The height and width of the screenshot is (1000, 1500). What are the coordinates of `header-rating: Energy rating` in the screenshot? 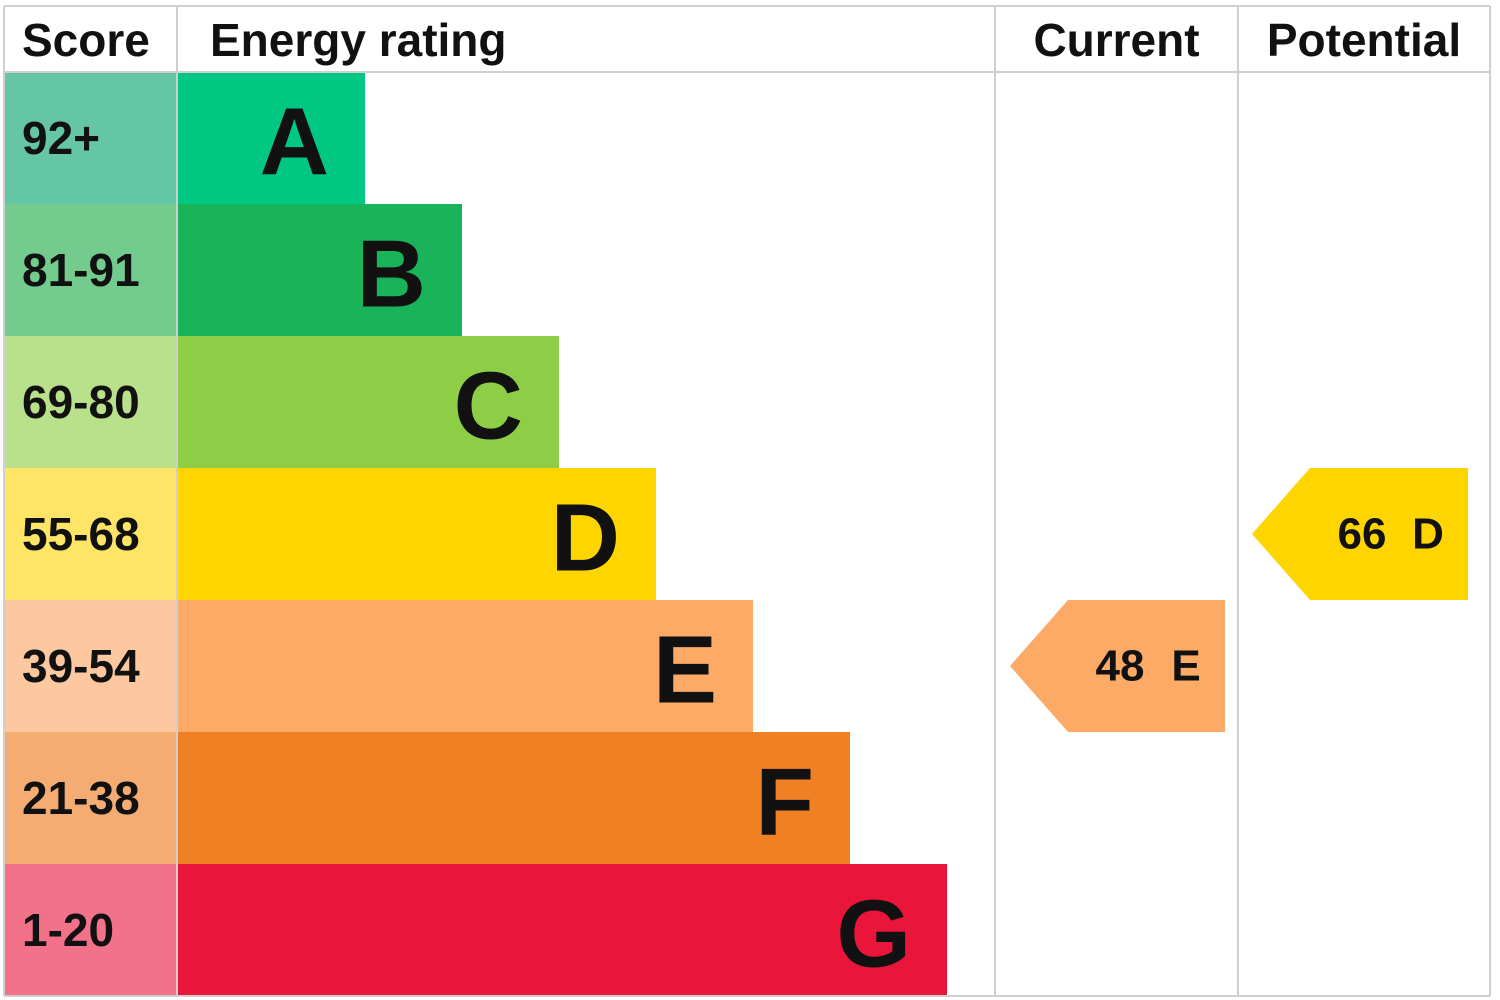 It's located at (358, 40).